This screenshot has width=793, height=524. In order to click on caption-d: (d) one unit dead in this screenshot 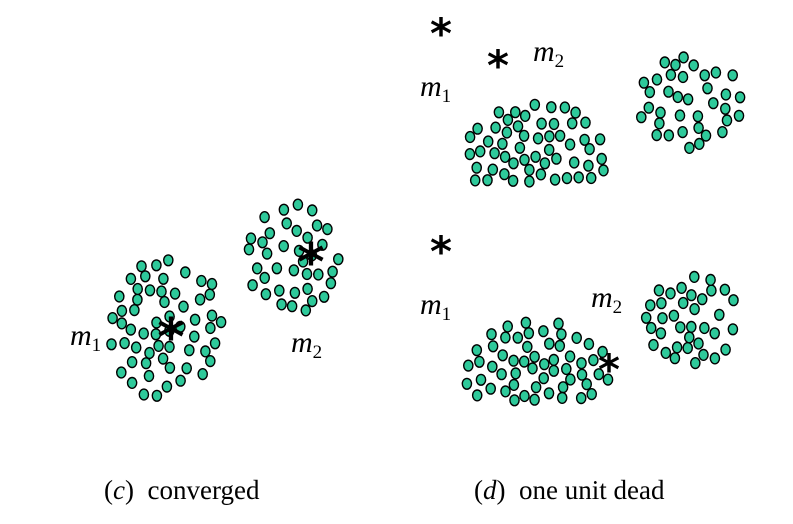, I will do `click(569, 490)`.